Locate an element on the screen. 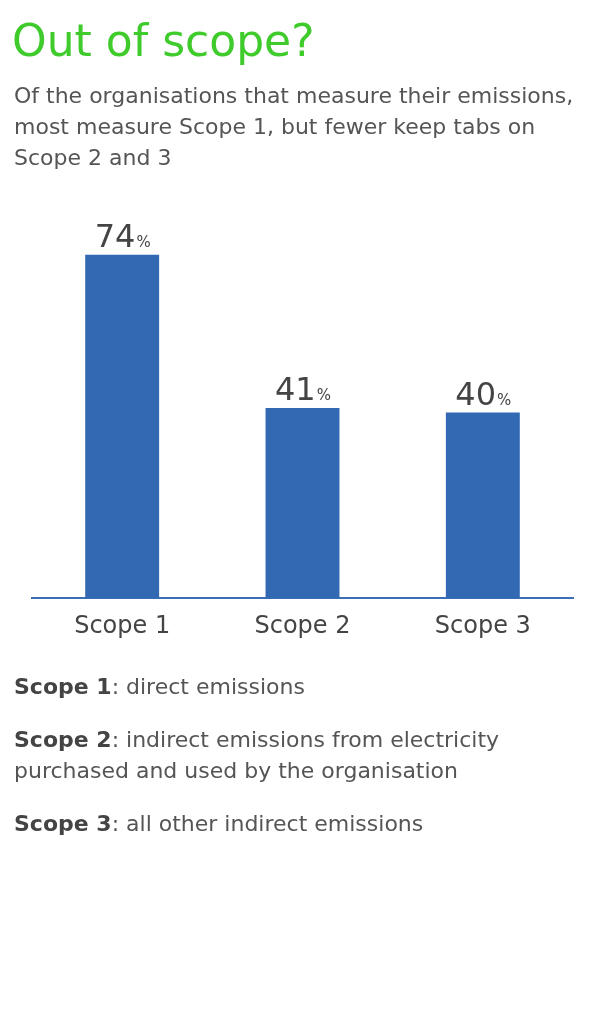 This screenshot has height=1021, width=601. text: Scope 3: all other indirect emissions is located at coordinates (219, 823).